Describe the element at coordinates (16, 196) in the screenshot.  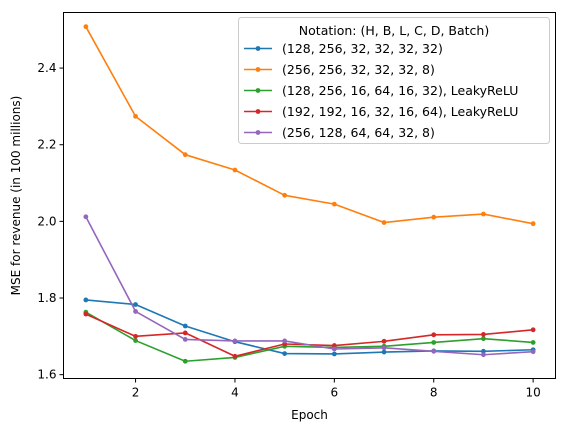
I see `y-axis-label: MSE for revenue (in 100 millions)` at that location.